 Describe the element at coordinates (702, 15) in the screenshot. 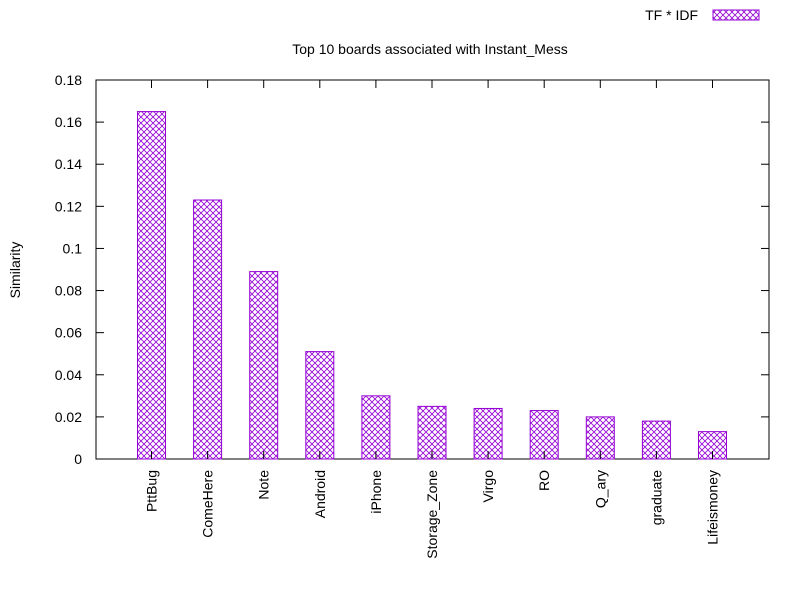

I see `legend: TF * IDF` at that location.